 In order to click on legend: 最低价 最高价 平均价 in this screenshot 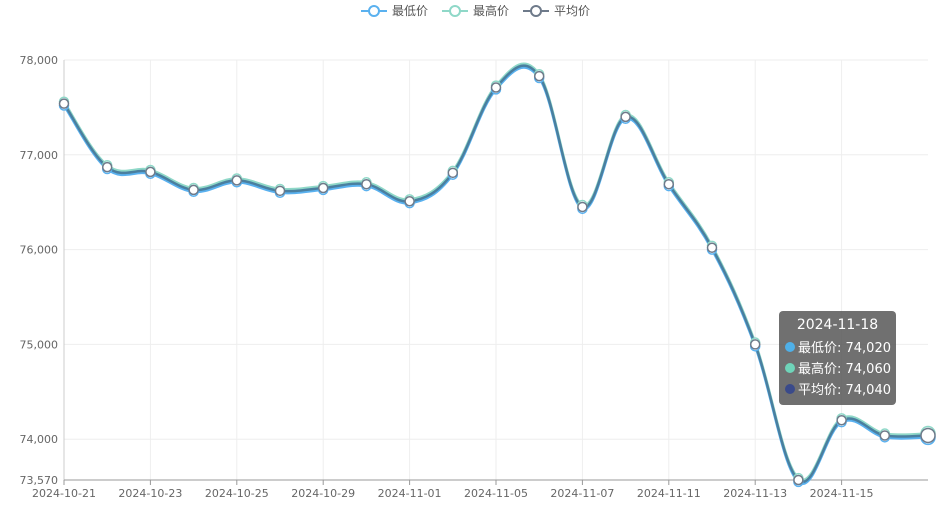, I will do `click(475, 10)`.